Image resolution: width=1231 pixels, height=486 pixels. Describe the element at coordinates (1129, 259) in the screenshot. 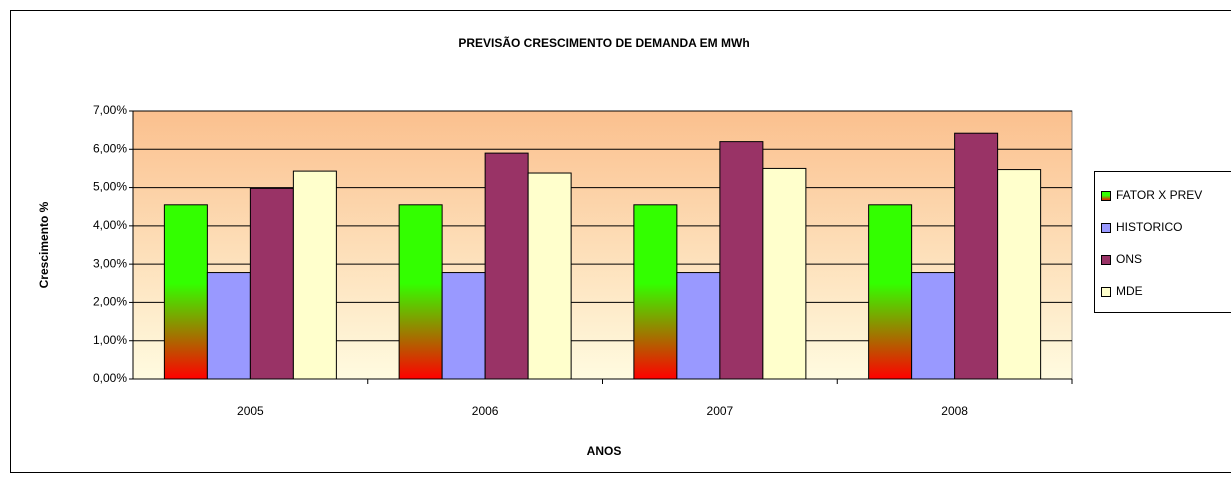

I see `legend-label: ONS` at that location.